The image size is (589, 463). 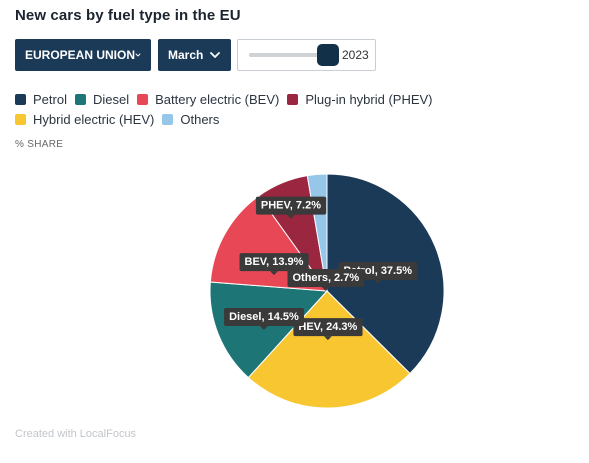 I want to click on pie-data-label-text: PHEV, 7.2%, so click(x=291, y=206).